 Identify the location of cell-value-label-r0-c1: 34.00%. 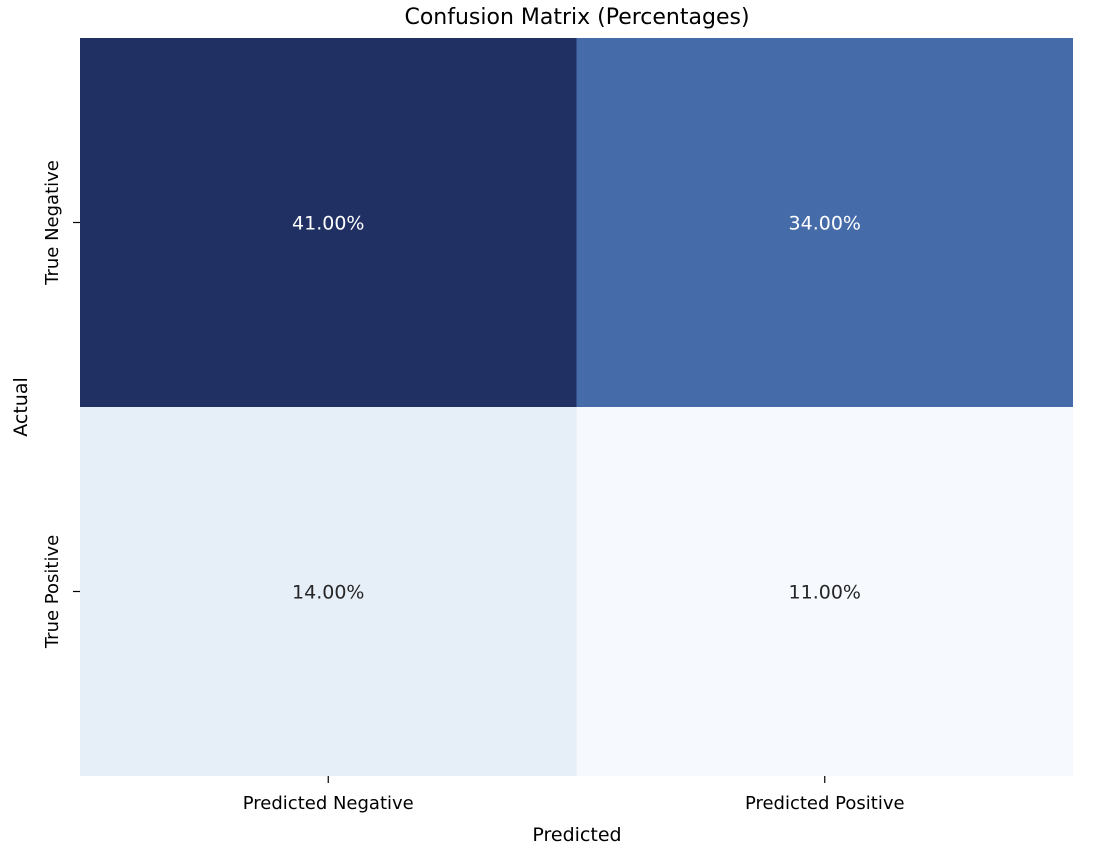
(825, 224).